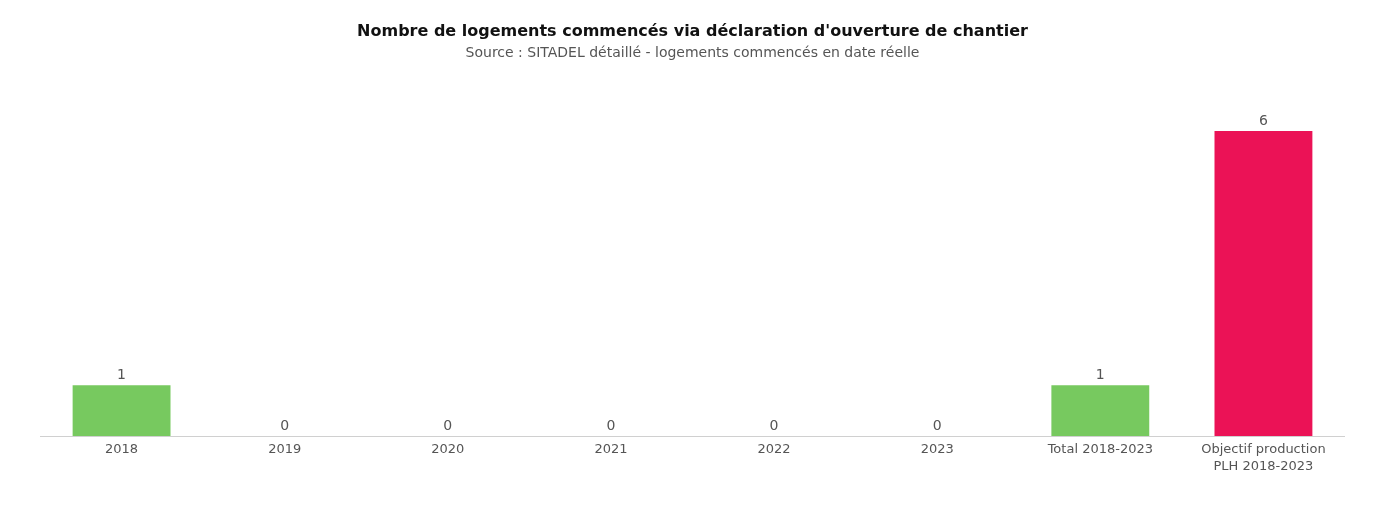 Image resolution: width=1385 pixels, height=511 pixels. I want to click on x-tick-label: 2022, so click(774, 448).